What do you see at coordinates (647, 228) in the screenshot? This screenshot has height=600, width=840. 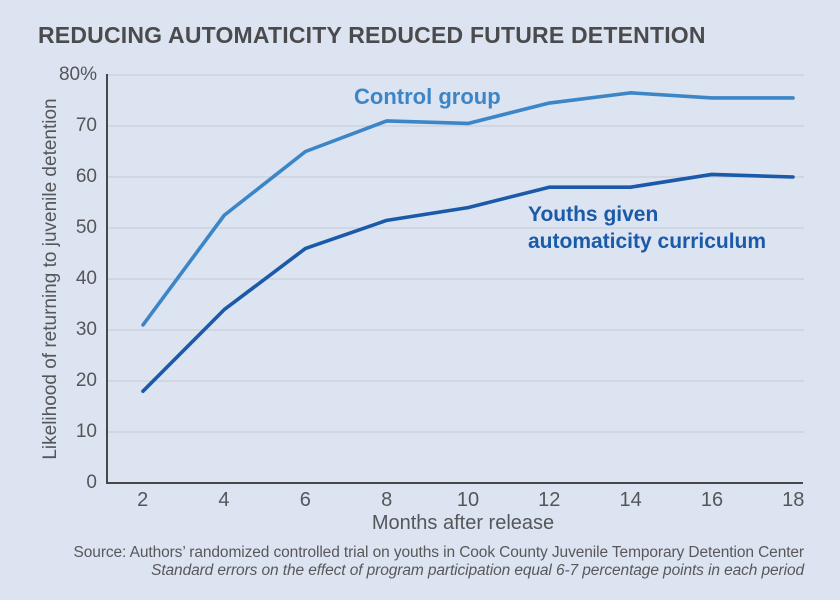 I see `legend-treatment-group-label: Youths given automaticity curriculum` at bounding box center [647, 228].